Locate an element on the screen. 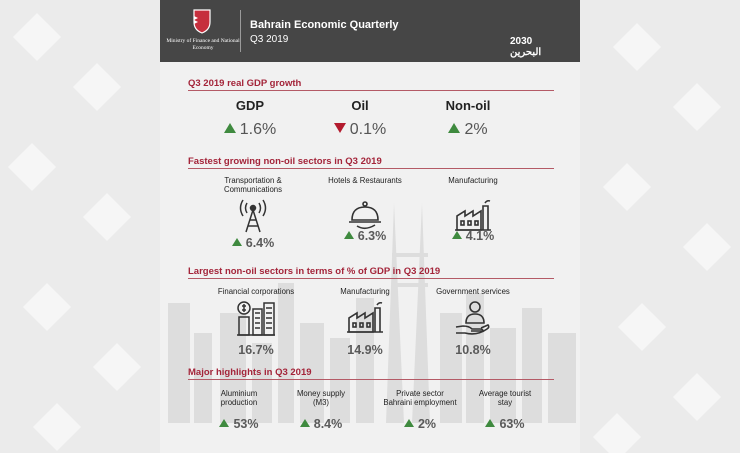 This screenshot has width=740, height=453. highlight-money-supply: Money supply (M3) 8.4% is located at coordinates (321, 410).